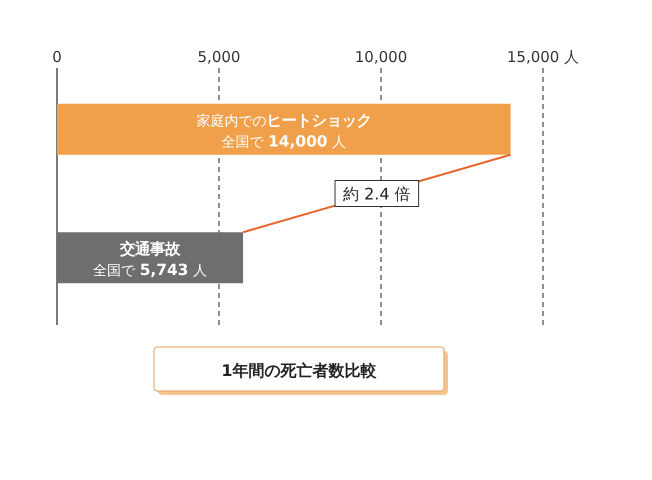  I want to click on annotation: 約 2.4 倍, so click(377, 194).